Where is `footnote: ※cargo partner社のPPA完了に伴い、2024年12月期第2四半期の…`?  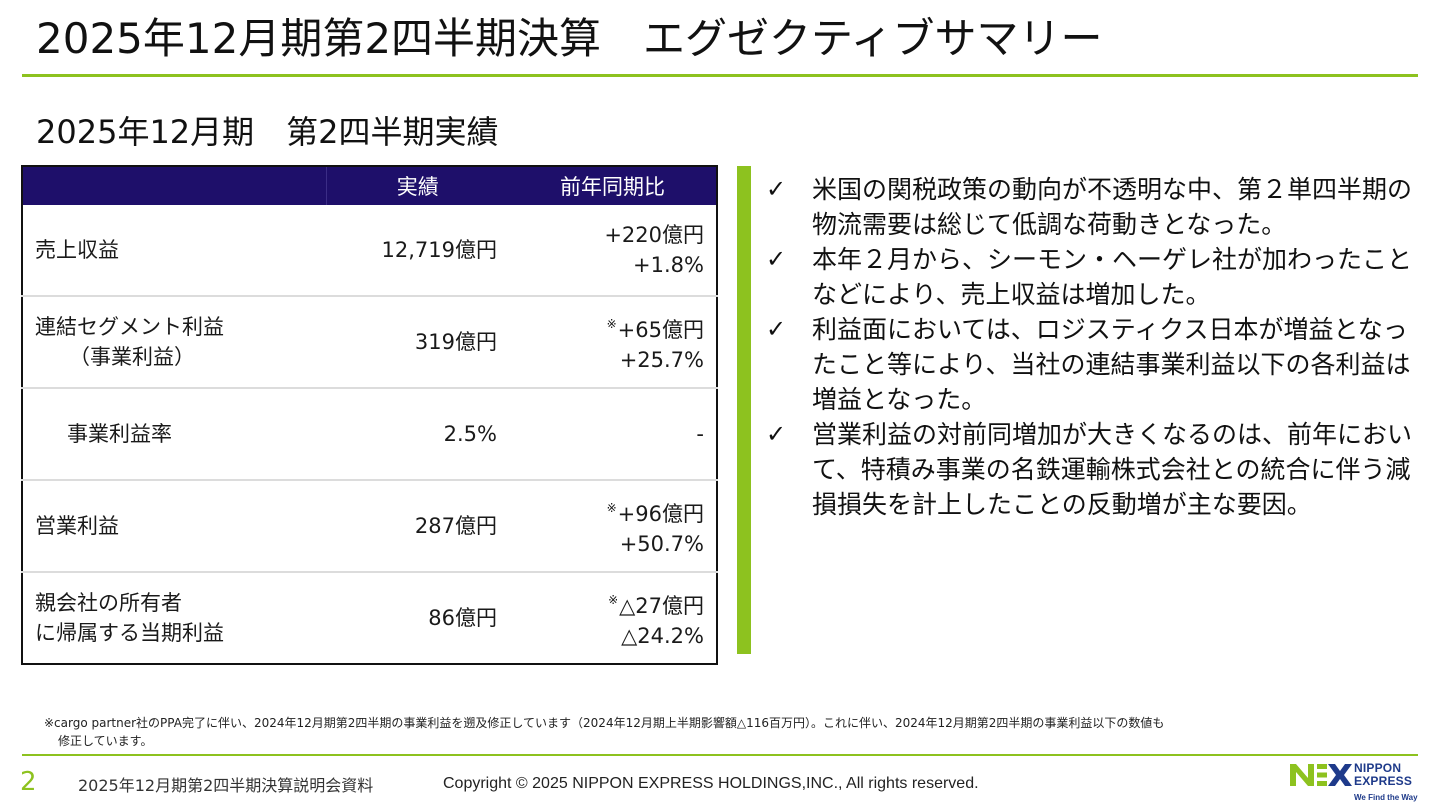 footnote: ※cargo partner社のPPA完了に伴い、2024年12月期第2四半期の… is located at coordinates (714, 732).